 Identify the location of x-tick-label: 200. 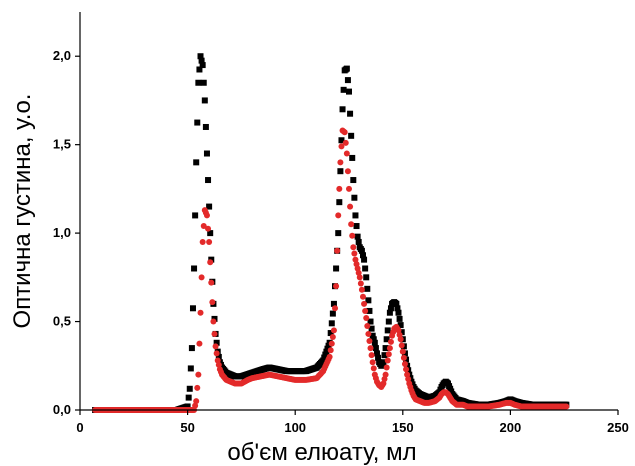
(511, 427).